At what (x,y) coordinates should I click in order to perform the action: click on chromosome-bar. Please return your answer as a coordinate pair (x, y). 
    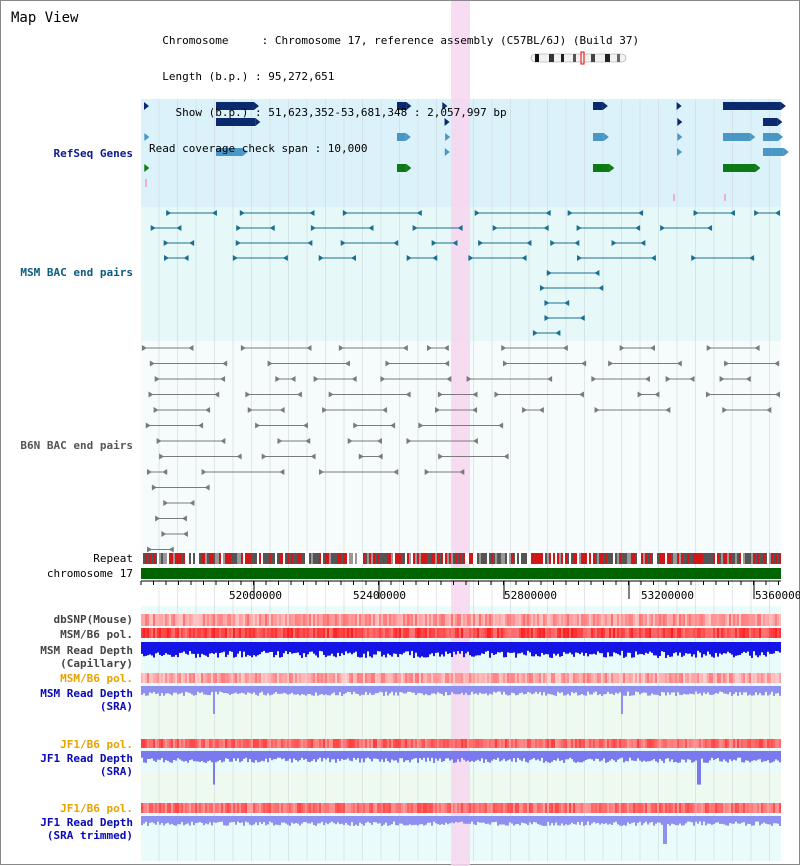
    Looking at the image, I should click on (461, 573).